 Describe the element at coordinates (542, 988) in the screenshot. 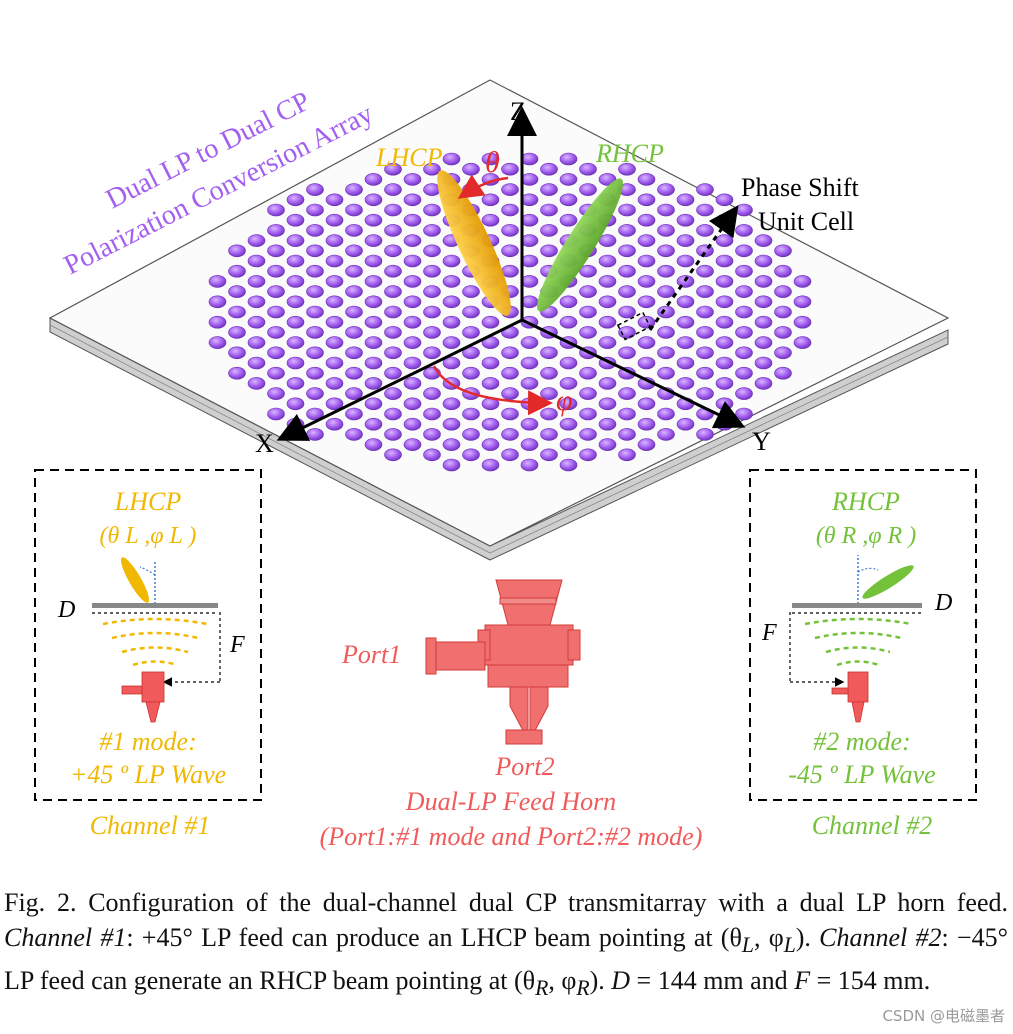

I see `caption-sub-r1: R` at that location.